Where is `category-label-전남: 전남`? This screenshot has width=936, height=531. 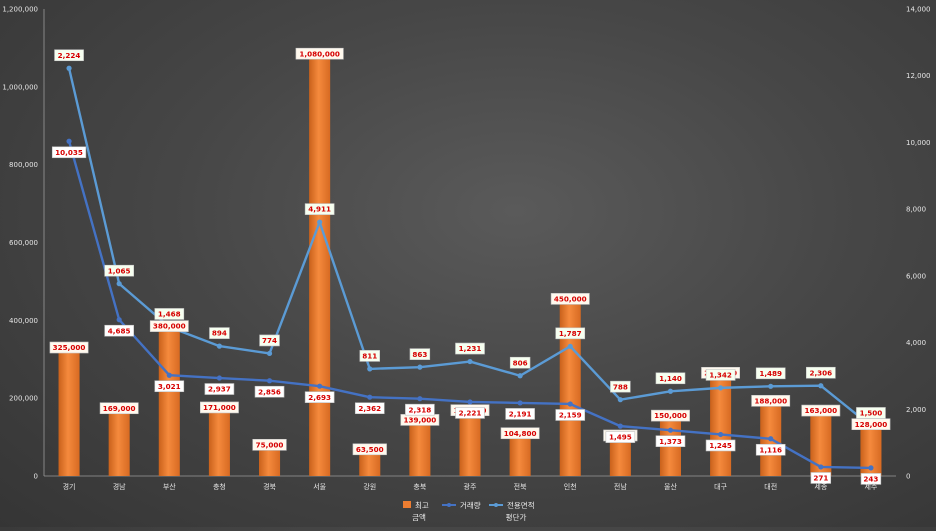
category-label-전남: 전남 is located at coordinates (620, 486).